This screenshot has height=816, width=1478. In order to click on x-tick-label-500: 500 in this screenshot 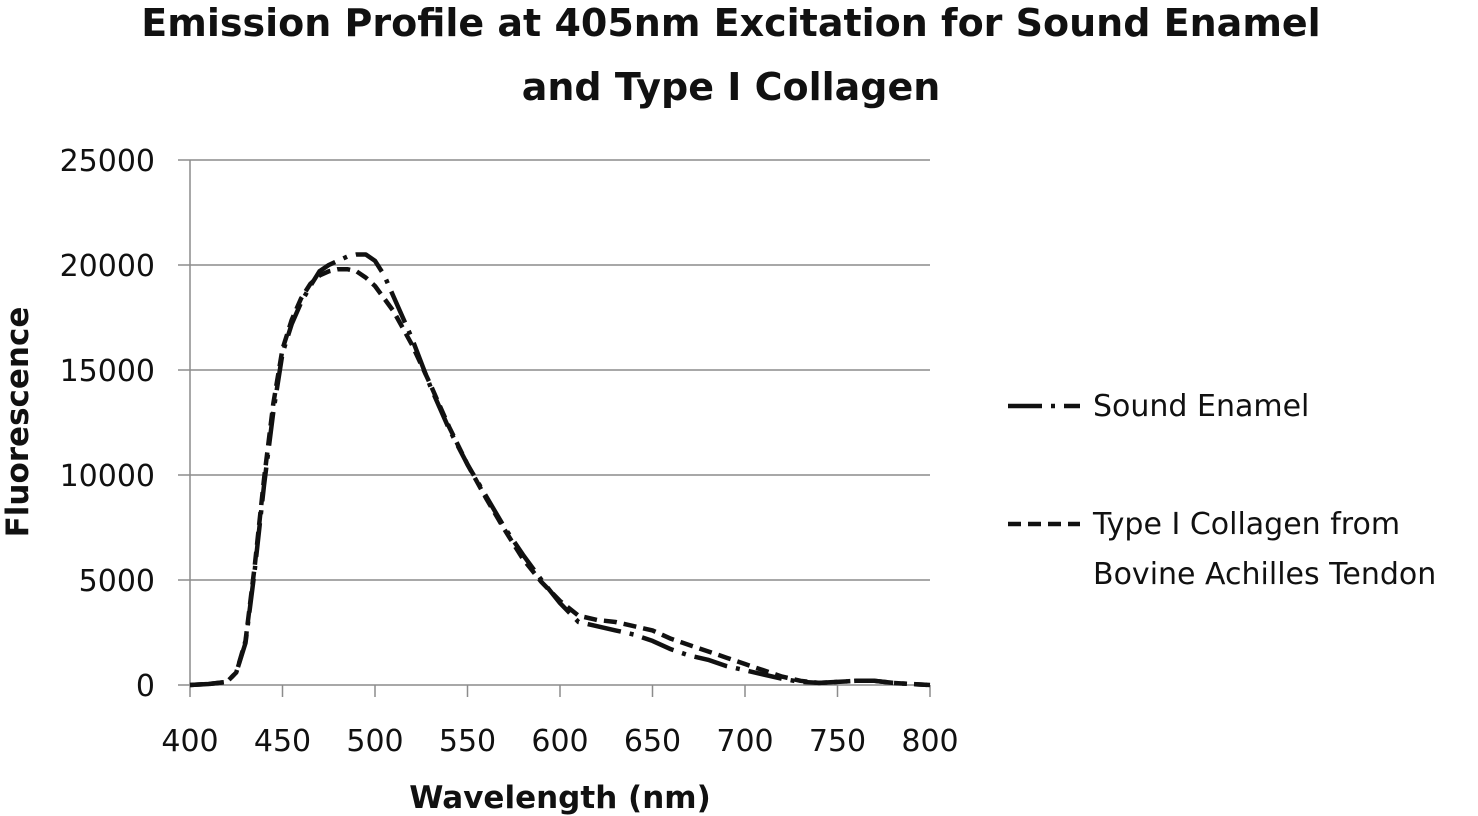, I will do `click(374, 741)`.